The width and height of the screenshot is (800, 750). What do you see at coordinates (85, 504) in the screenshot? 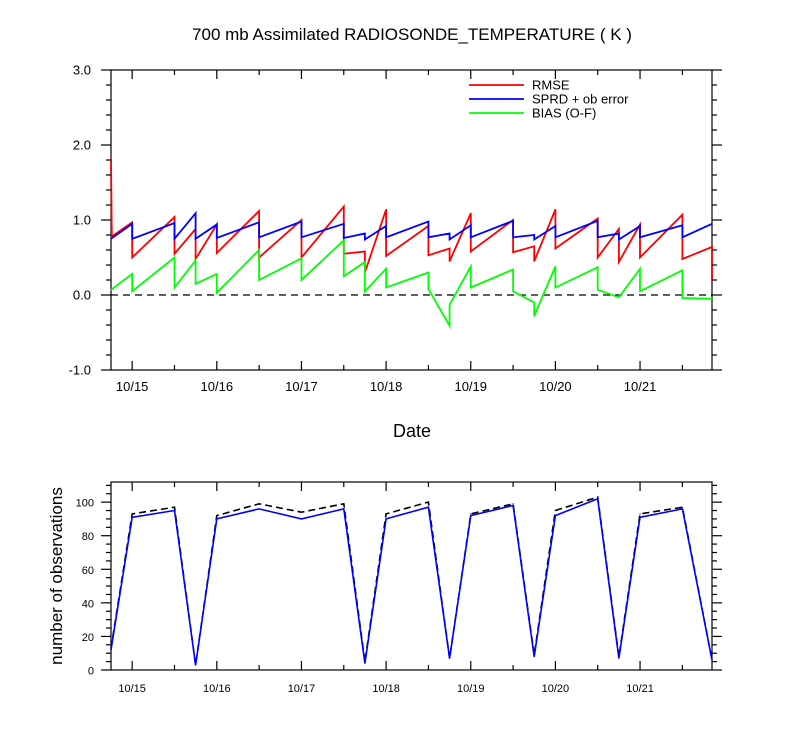
I see `bottom-y-tick-label: 100` at bounding box center [85, 504].